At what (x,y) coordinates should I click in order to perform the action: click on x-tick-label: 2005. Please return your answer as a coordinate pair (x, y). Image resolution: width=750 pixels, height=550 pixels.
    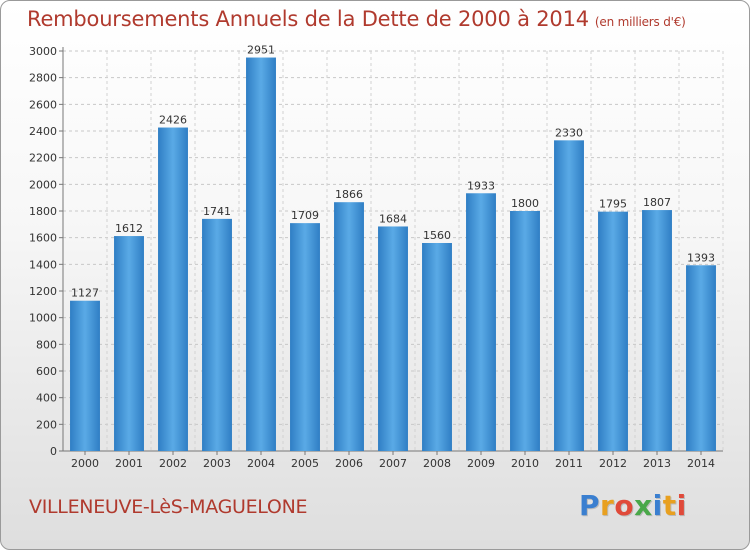
    Looking at the image, I should click on (305, 463).